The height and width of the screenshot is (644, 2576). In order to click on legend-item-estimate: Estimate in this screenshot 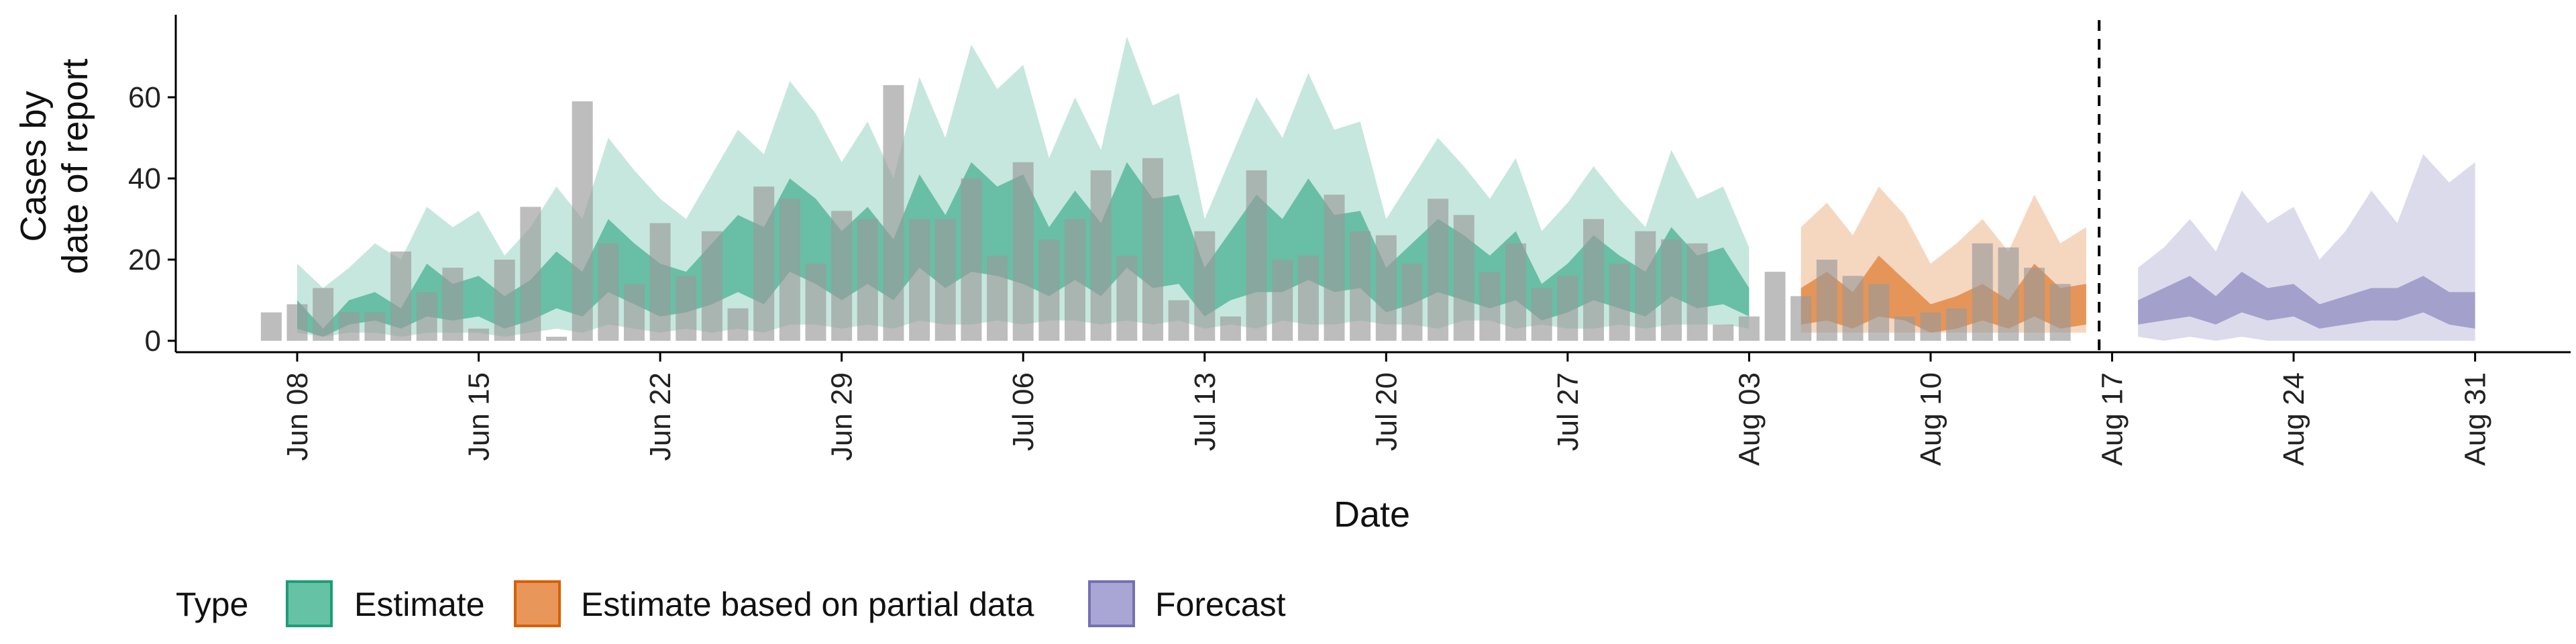, I will do `click(385, 603)`.